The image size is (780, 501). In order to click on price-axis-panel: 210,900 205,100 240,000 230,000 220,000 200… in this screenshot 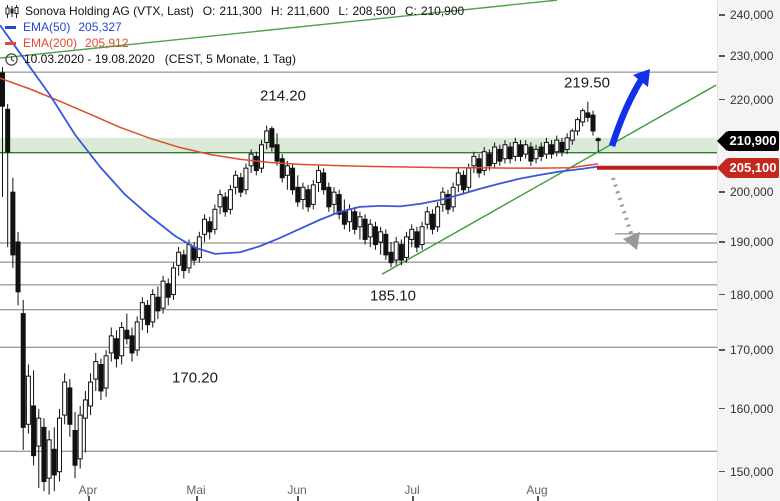, I will do `click(748, 250)`.